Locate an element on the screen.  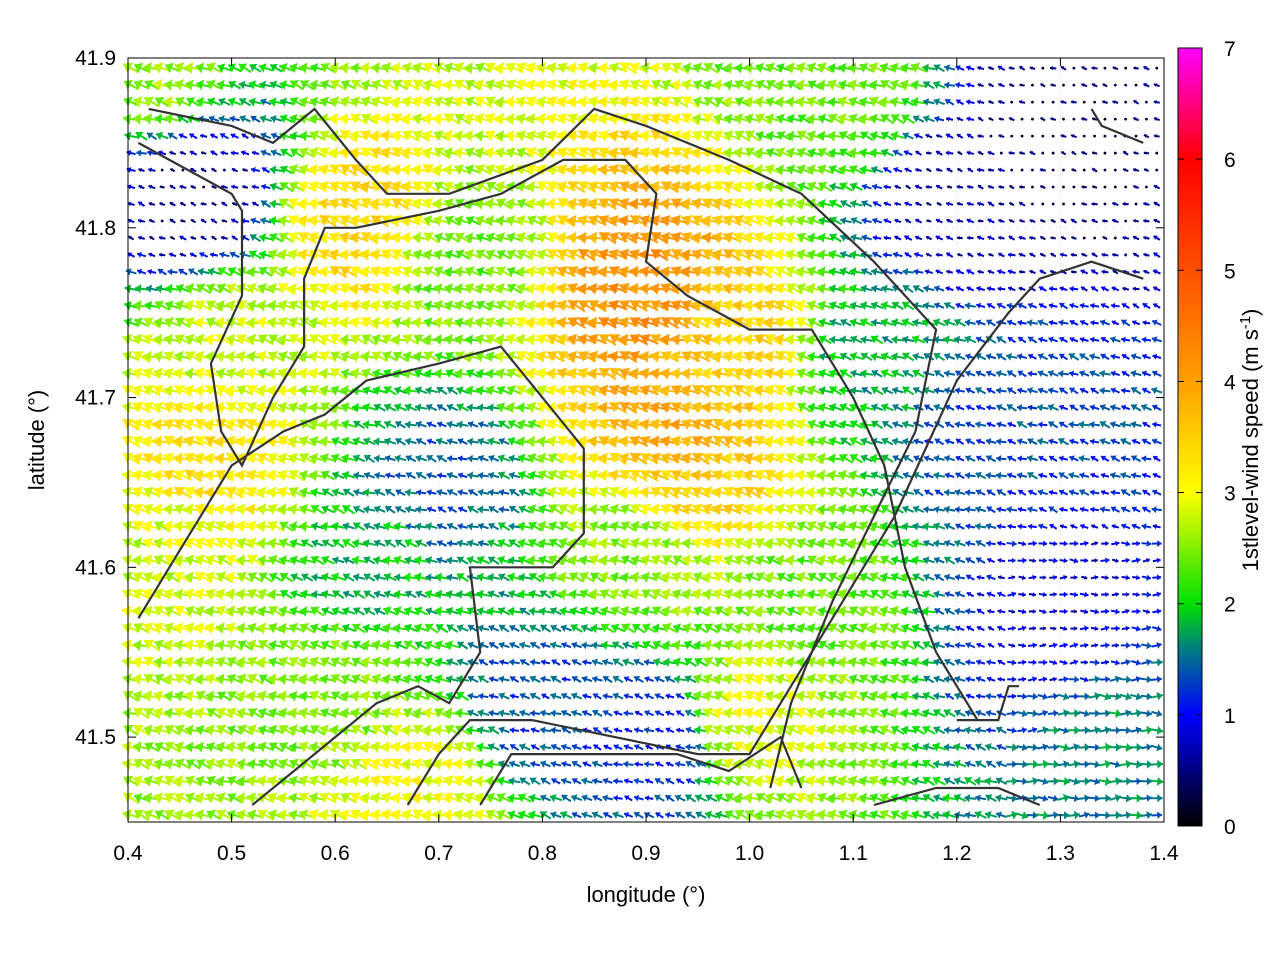
y-tick-label: 41.9 is located at coordinates (95, 58).